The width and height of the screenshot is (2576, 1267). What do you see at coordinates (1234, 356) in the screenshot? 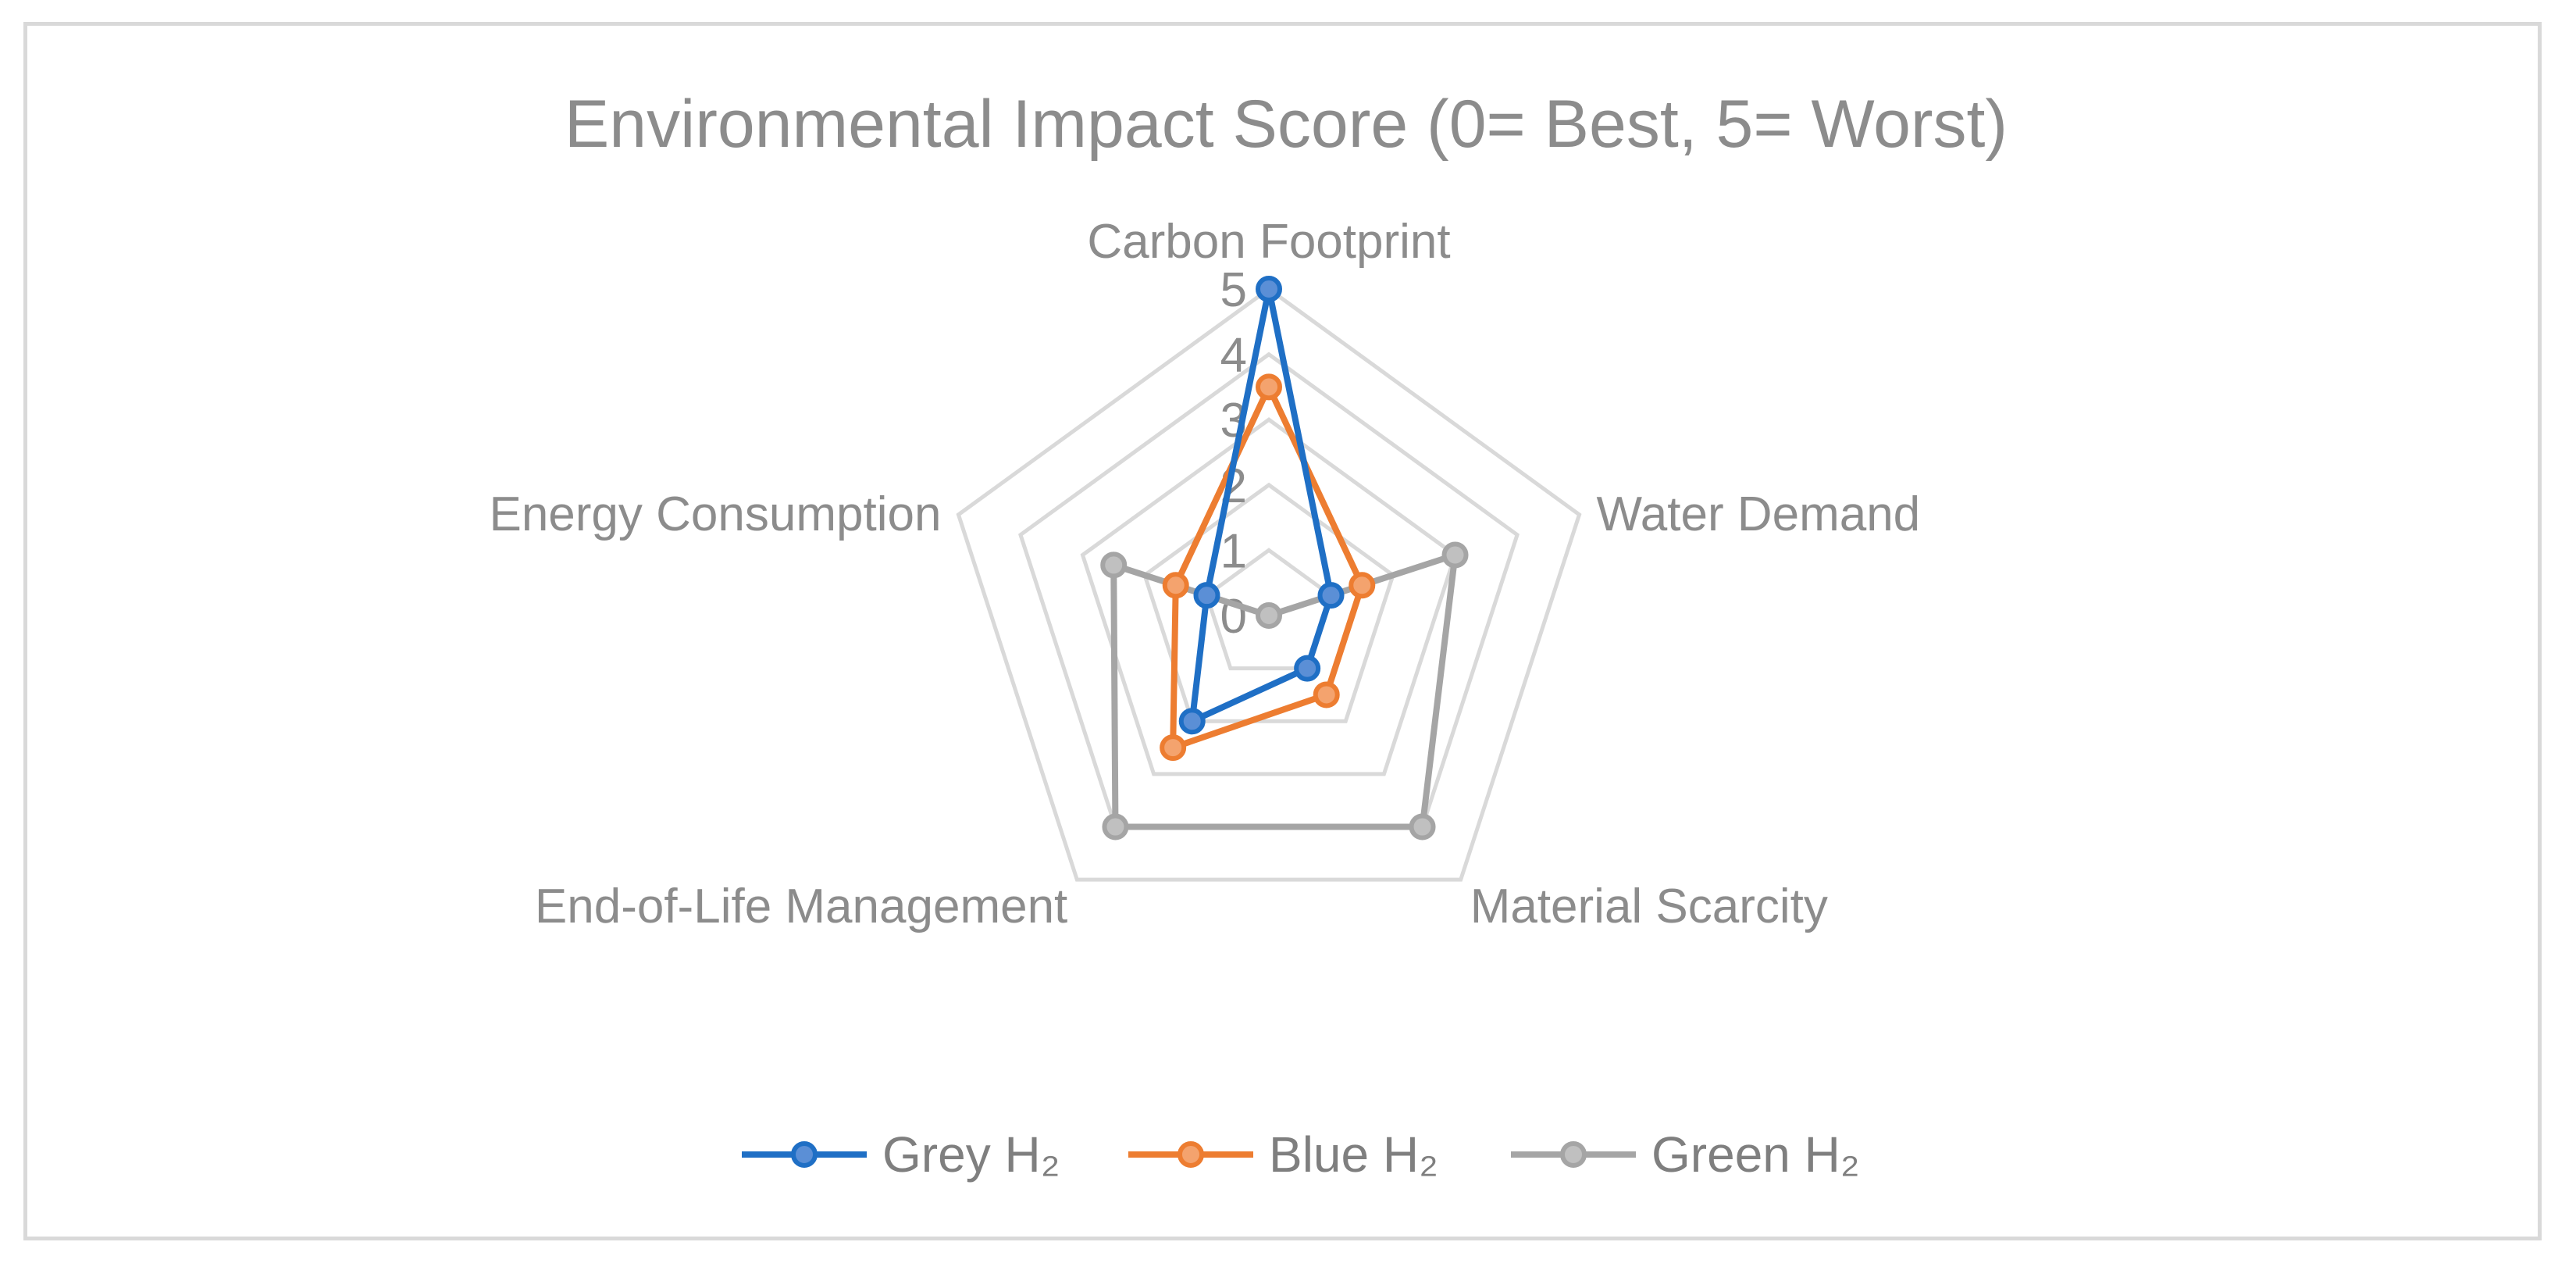
I see `tick-label-4: 4` at bounding box center [1234, 356].